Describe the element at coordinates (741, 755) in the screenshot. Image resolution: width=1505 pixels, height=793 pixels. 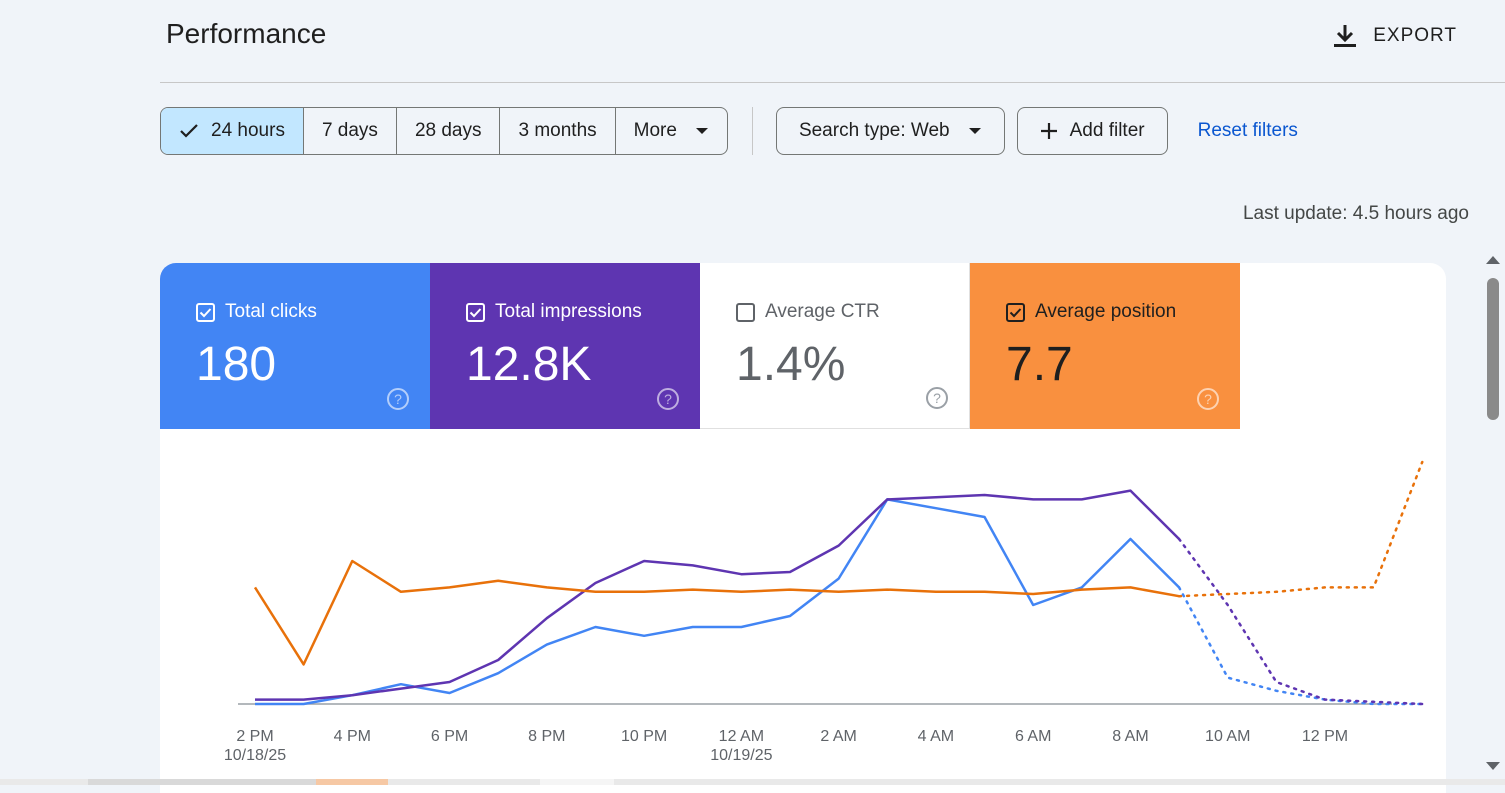
I see `x-tick-date-label: 10/19/25` at that location.